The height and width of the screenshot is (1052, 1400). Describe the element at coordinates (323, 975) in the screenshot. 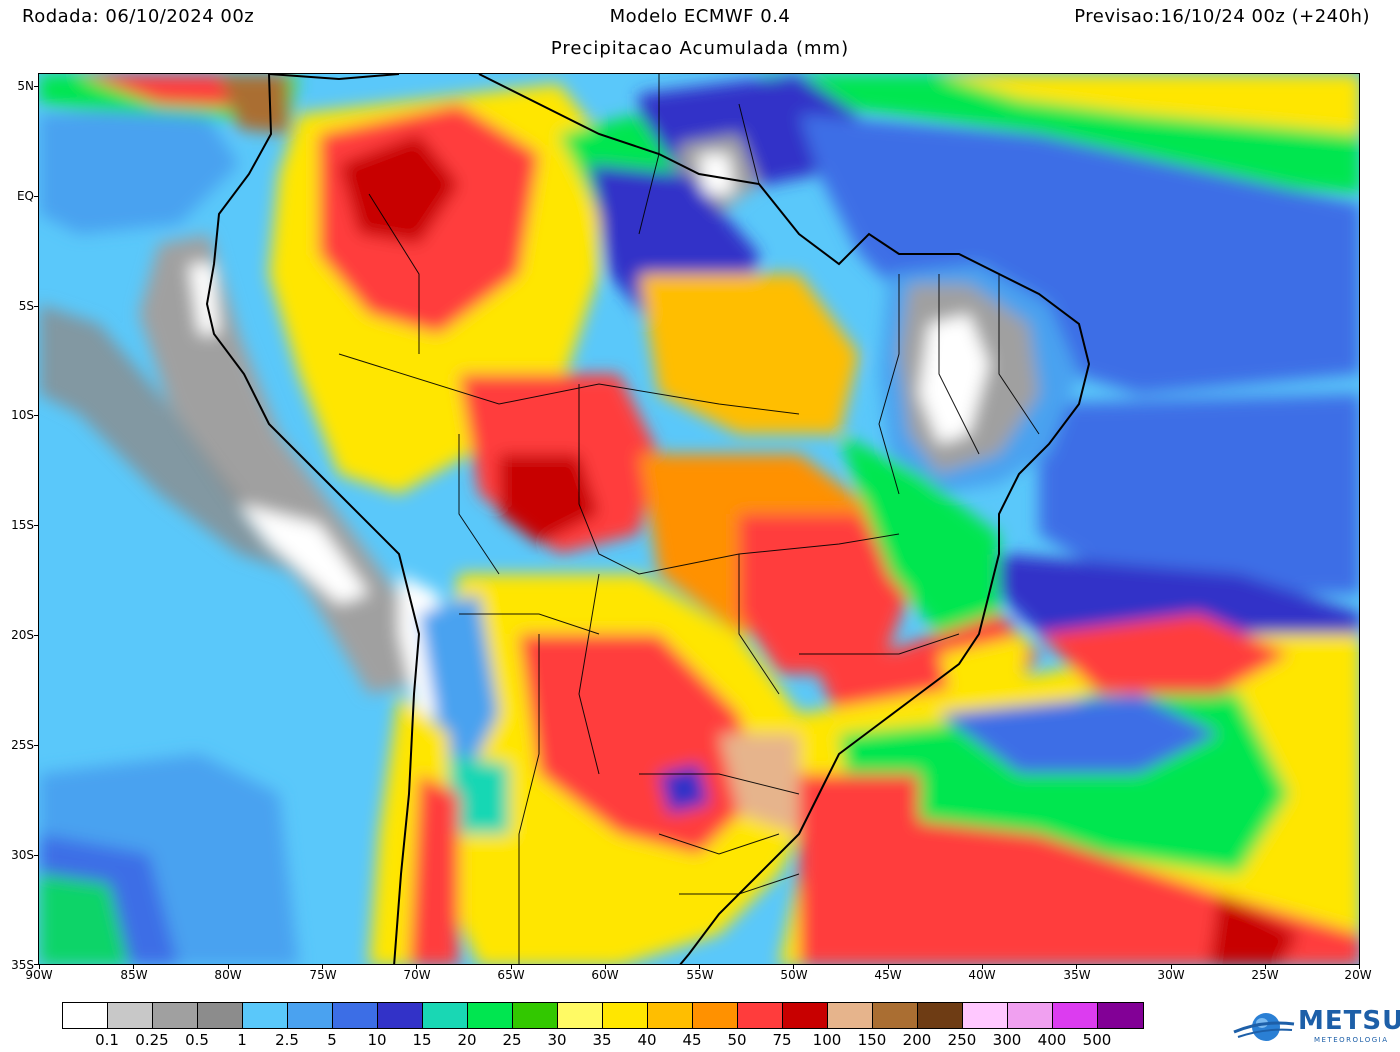

I see `lon-label: 75W` at that location.